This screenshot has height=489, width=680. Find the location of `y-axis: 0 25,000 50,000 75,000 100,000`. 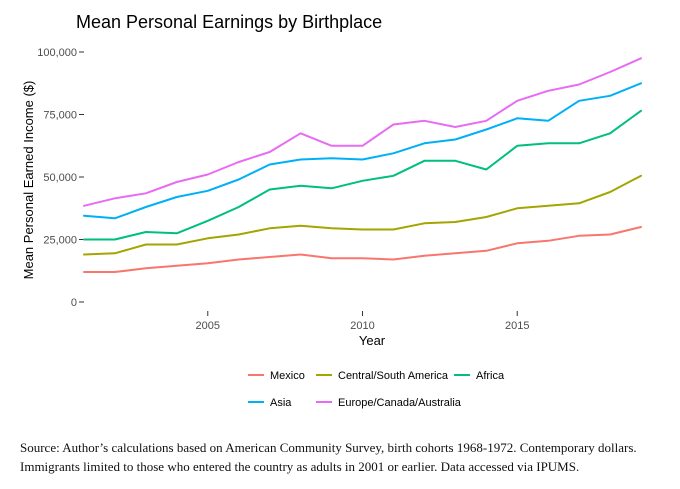

y-axis: 0 25,000 50,000 75,000 100,000 is located at coordinates (60, 178).